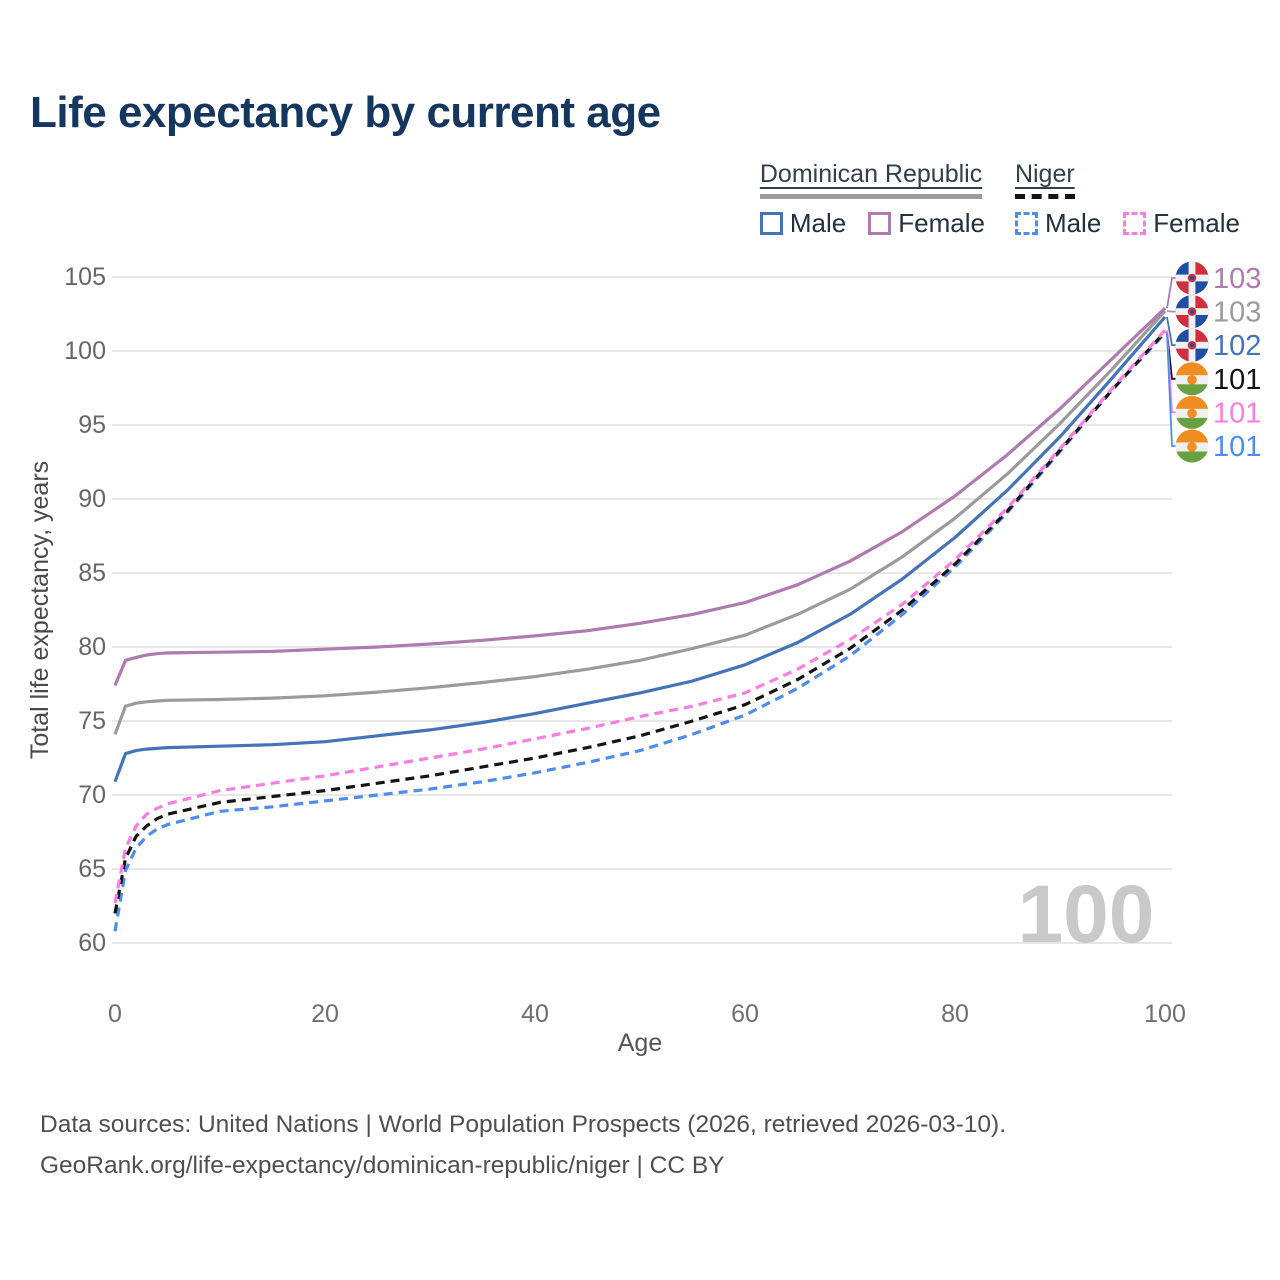  Describe the element at coordinates (1127, 199) in the screenshot. I see `legend-group-niger: Niger Male Female` at that location.